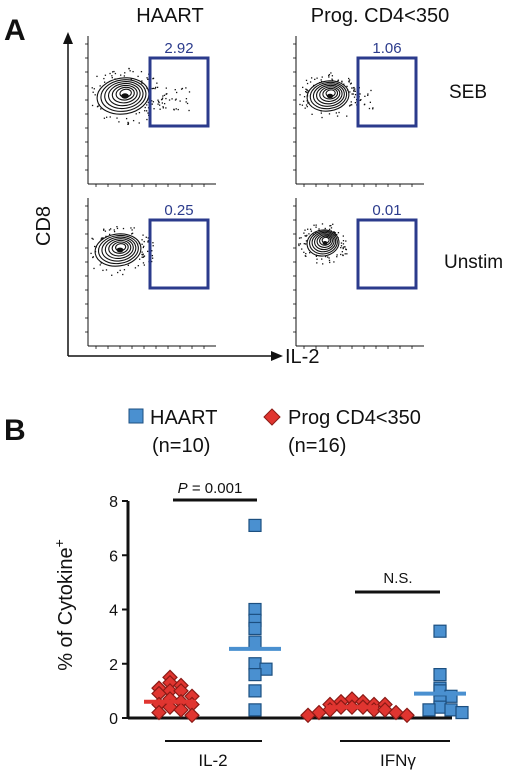 The height and width of the screenshot is (774, 520). What do you see at coordinates (44, 226) in the screenshot?
I see `y-axis-label-cd8: CD8` at bounding box center [44, 226].